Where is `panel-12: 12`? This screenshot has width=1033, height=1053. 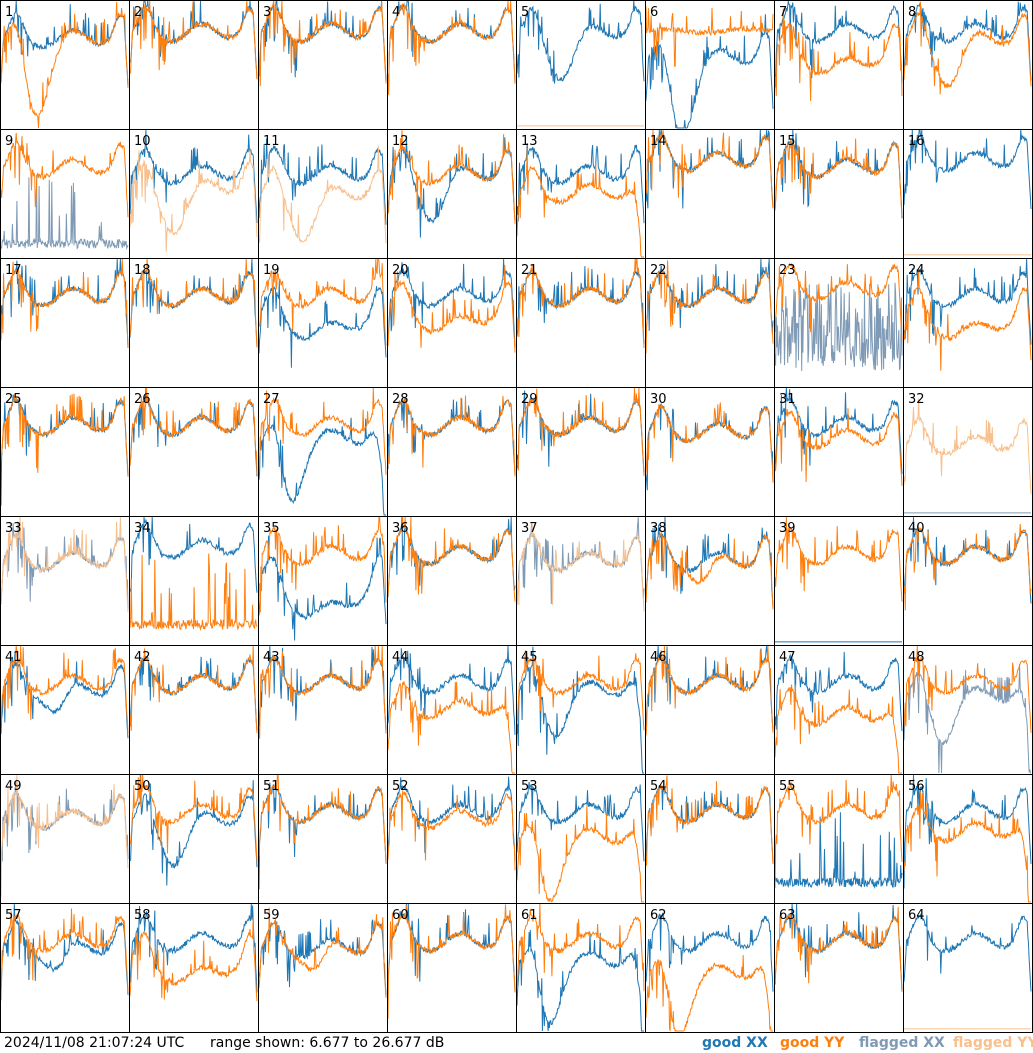 panel-12: 12 is located at coordinates (452, 194).